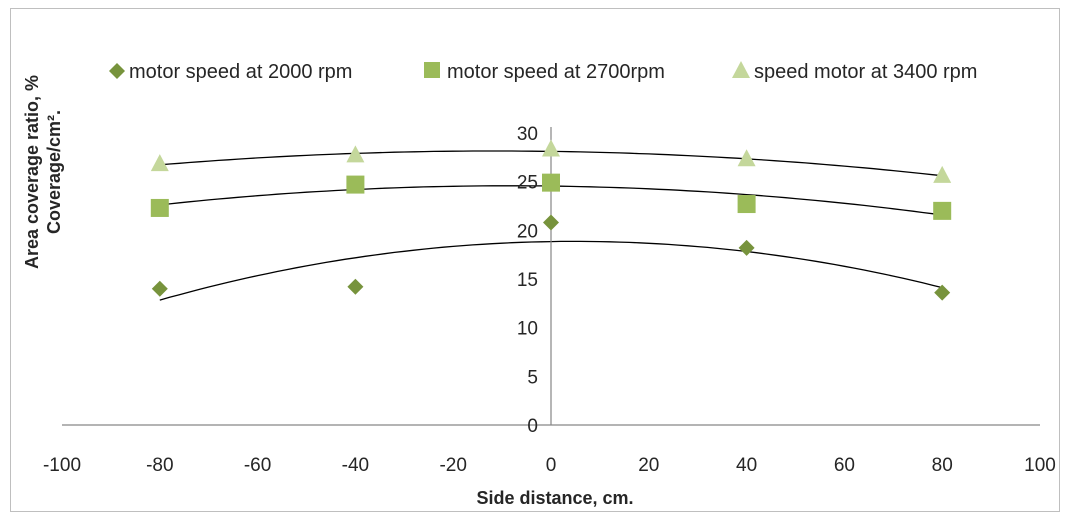 Image resolution: width=1065 pixels, height=514 pixels. Describe the element at coordinates (32, 172) in the screenshot. I see `y-axis-title-line1: Area coverage ratio, %` at that location.